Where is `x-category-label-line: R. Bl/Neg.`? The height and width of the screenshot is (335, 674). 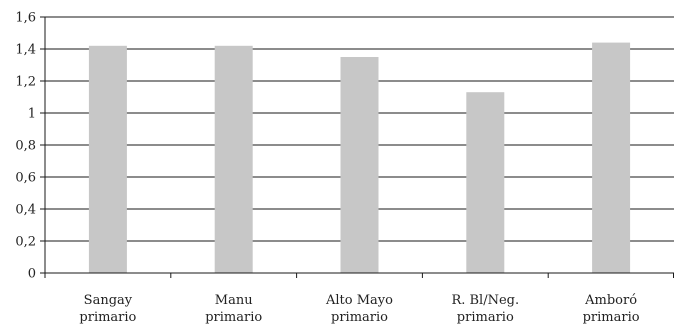 x-category-label-line: R. Bl/Neg. is located at coordinates (485, 300).